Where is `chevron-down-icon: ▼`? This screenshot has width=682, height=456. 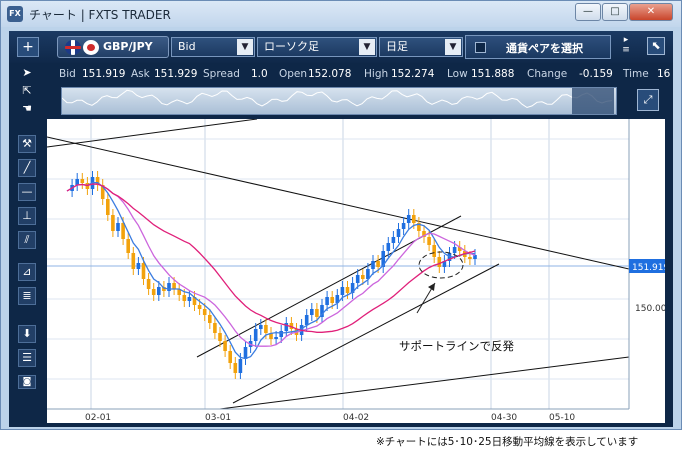
chevron-down-icon: ▼ is located at coordinates (453, 47).